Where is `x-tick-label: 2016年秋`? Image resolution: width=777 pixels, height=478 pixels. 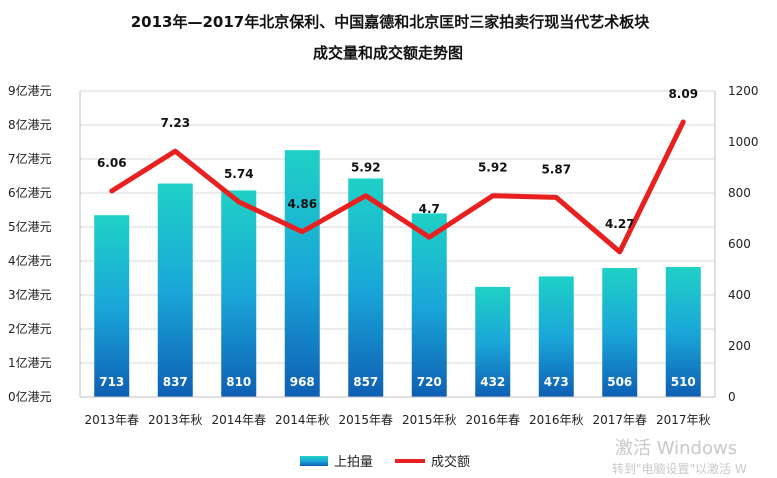 x-tick-label: 2016年秋 is located at coordinates (556, 420).